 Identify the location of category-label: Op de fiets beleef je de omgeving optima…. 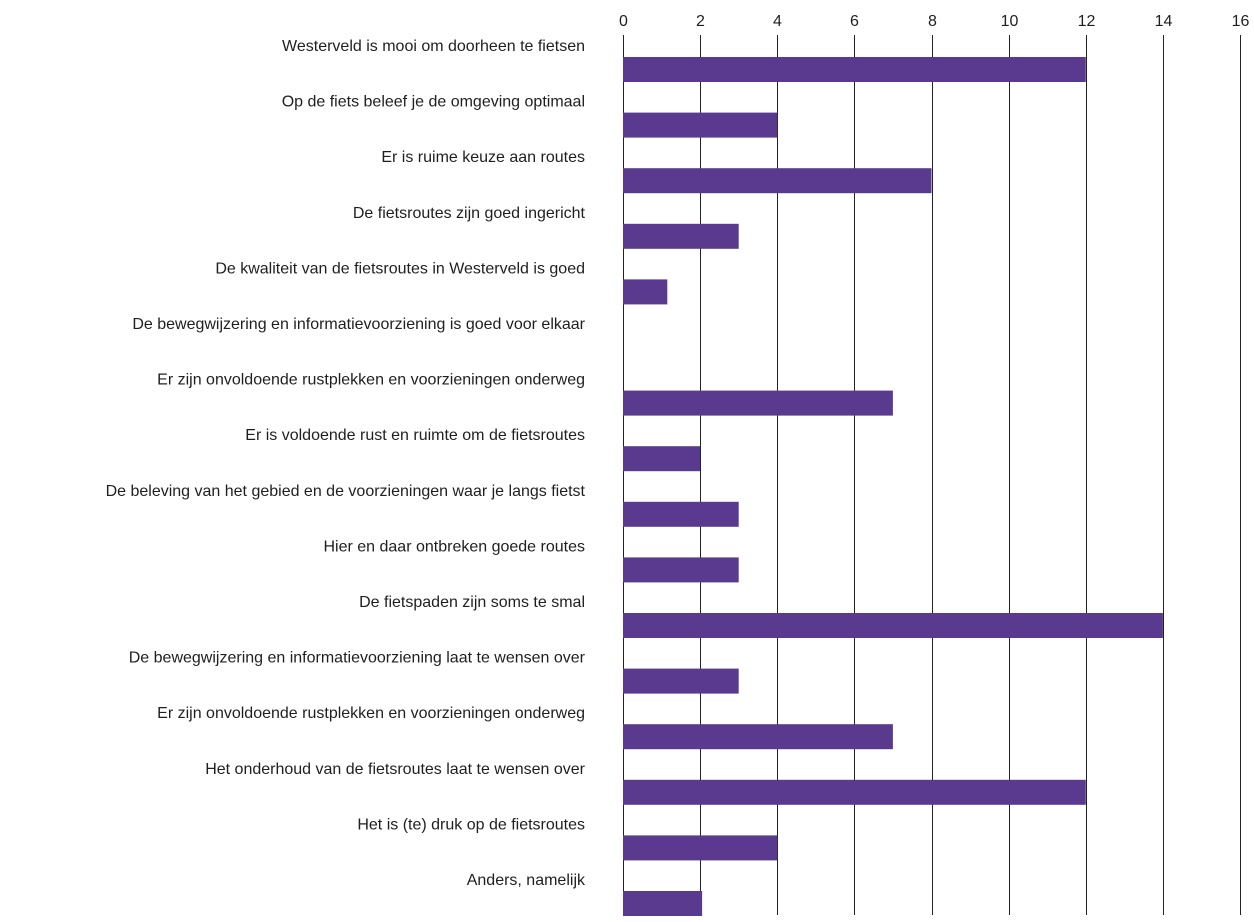
(433, 102).